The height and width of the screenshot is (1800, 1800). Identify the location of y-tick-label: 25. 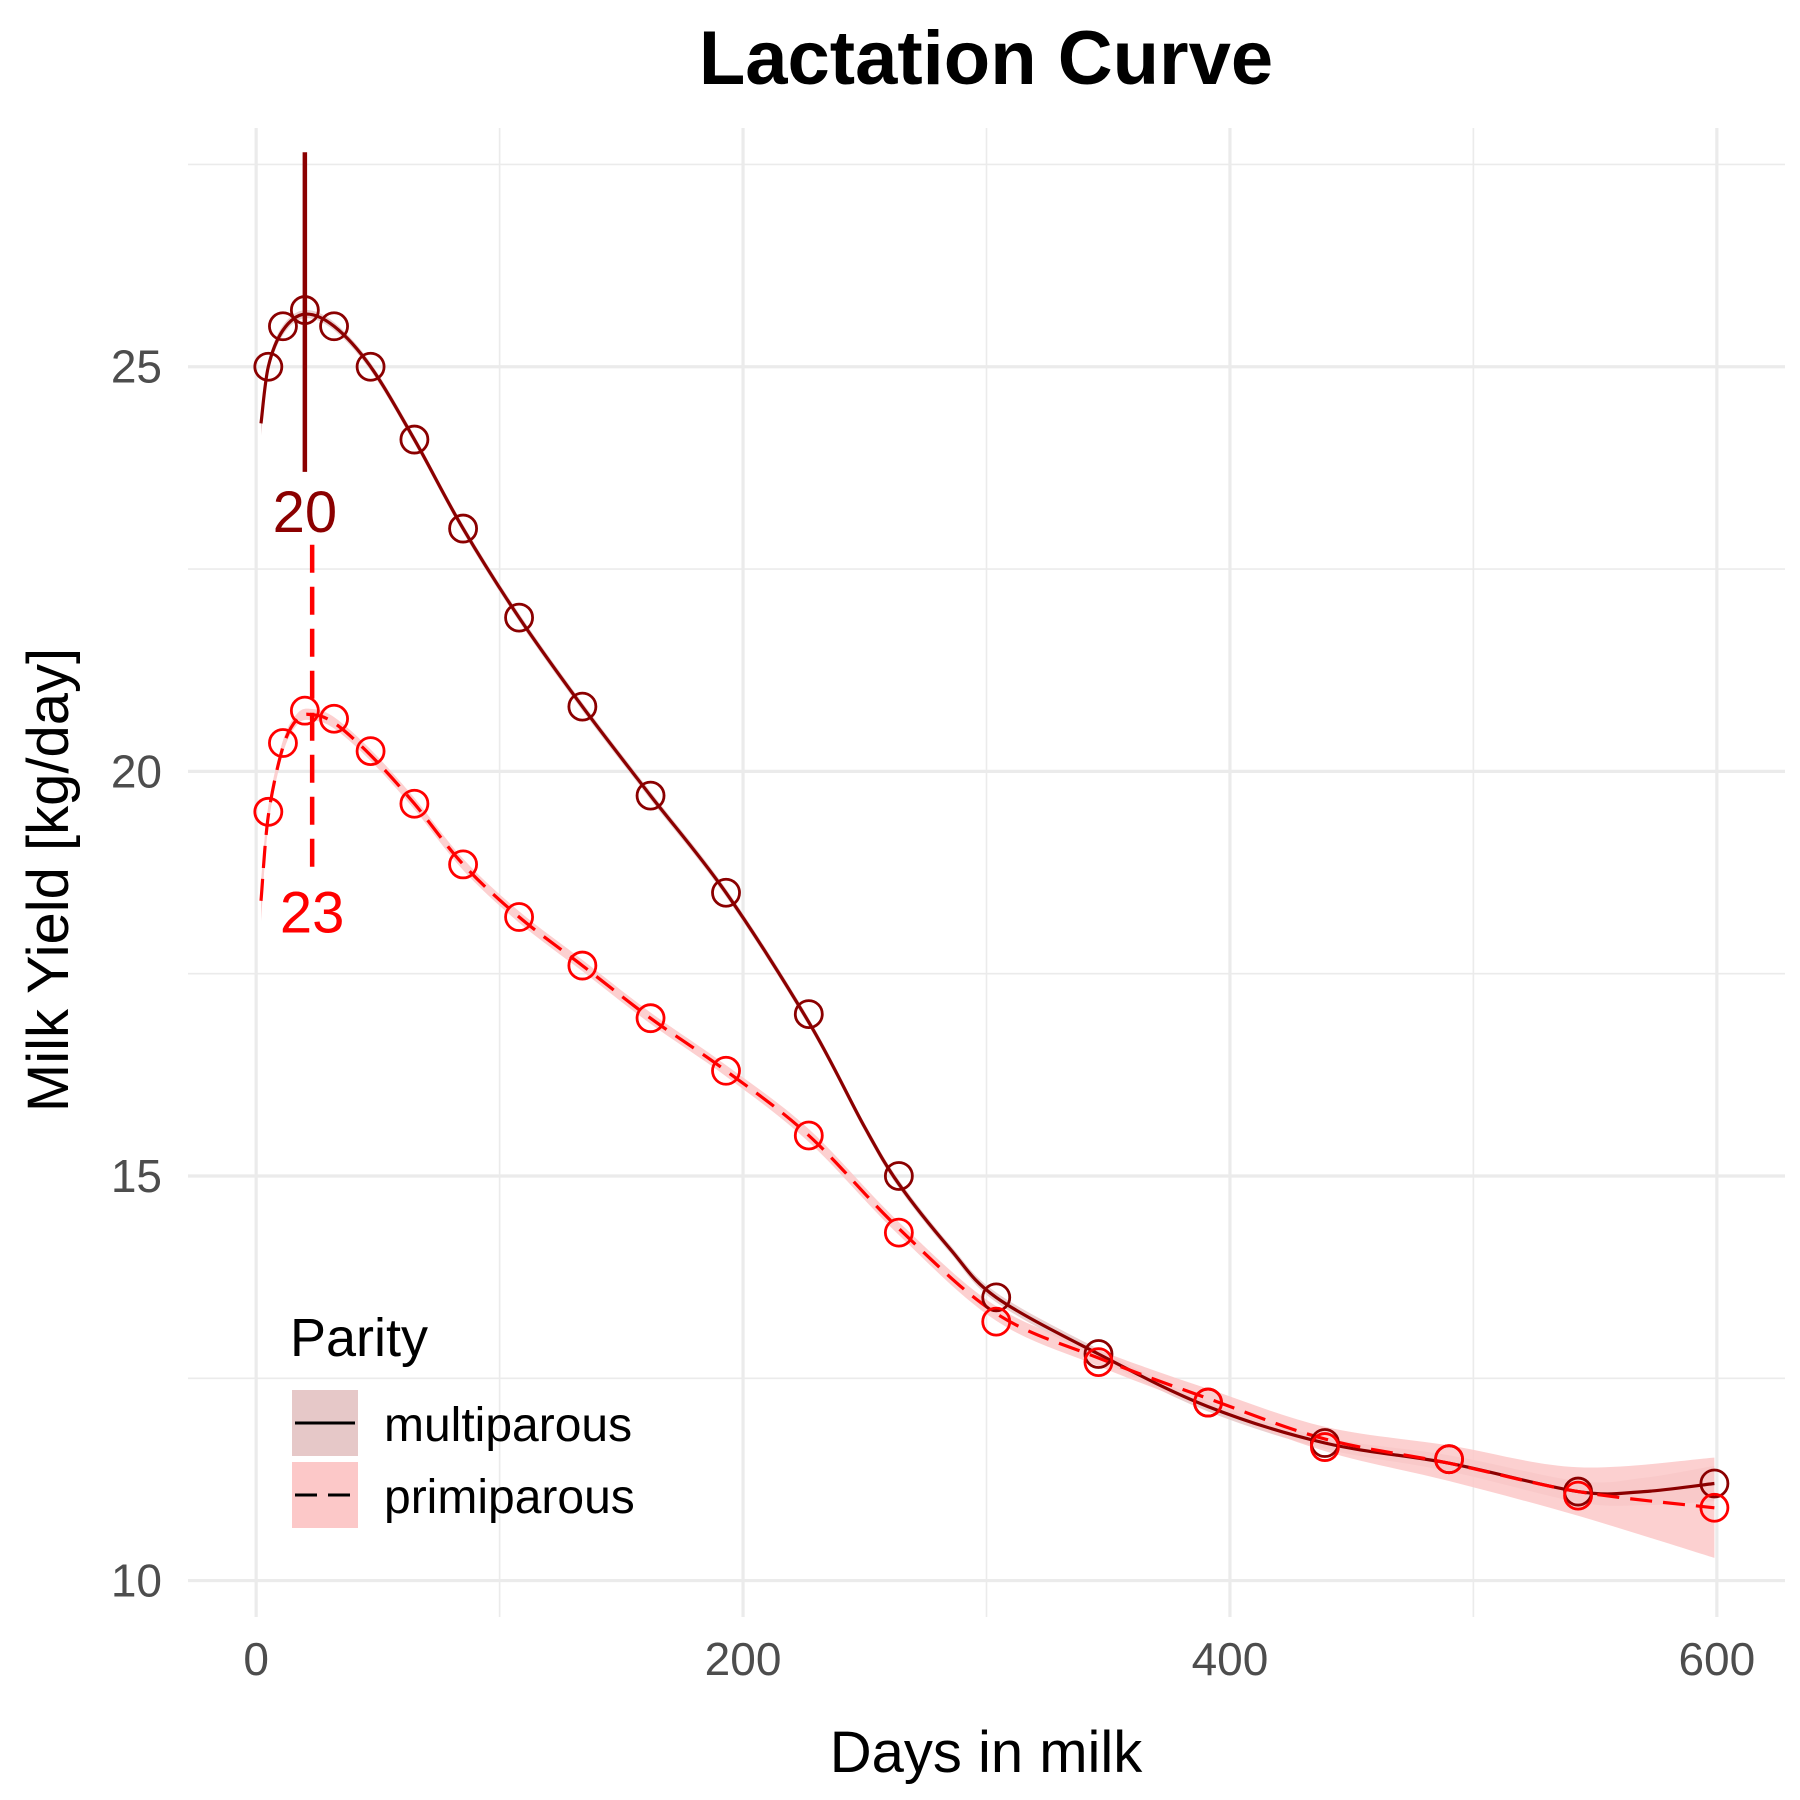
(136, 367).